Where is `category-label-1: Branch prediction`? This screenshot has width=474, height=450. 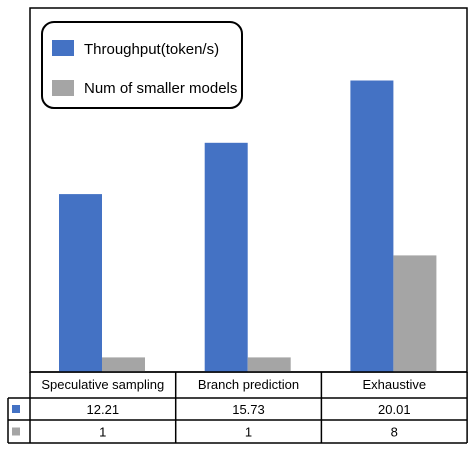 category-label-1: Branch prediction is located at coordinates (248, 384).